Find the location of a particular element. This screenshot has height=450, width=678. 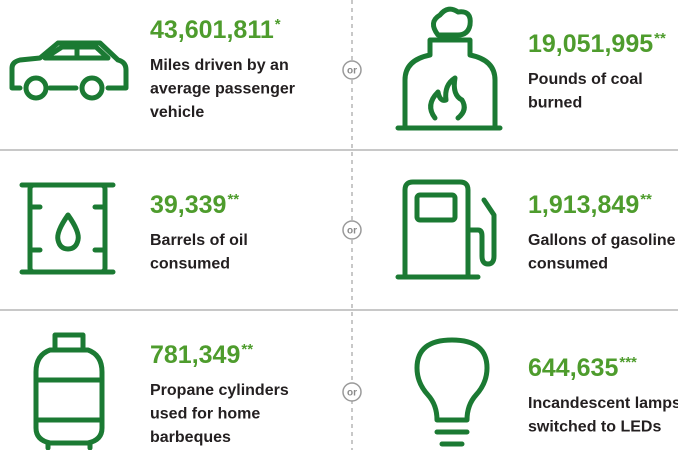

stat-label: barbeques is located at coordinates (190, 437).